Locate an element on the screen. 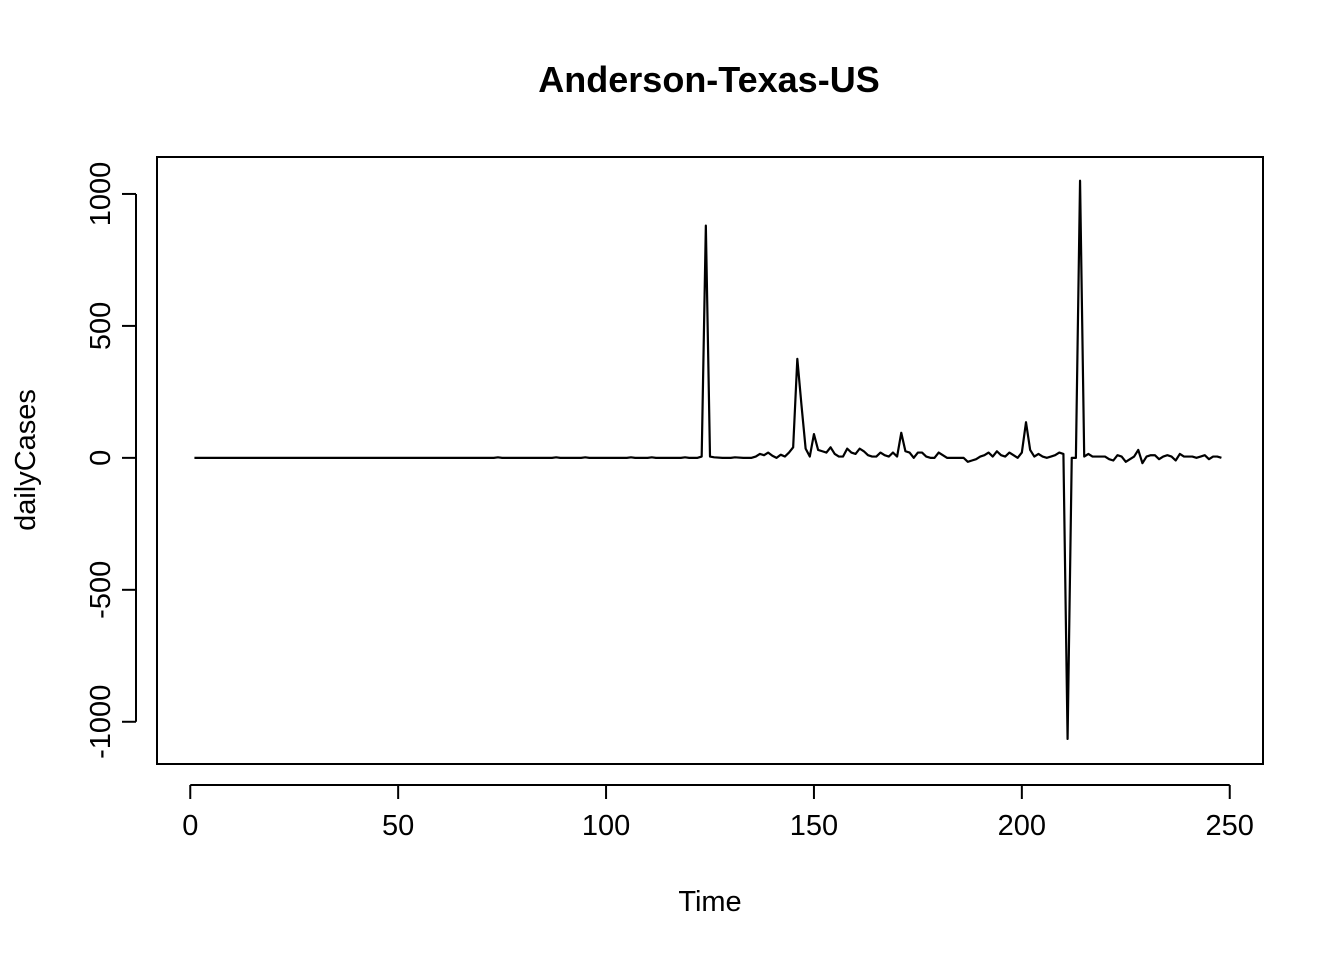  y-tick-label: 0 is located at coordinates (101, 458).